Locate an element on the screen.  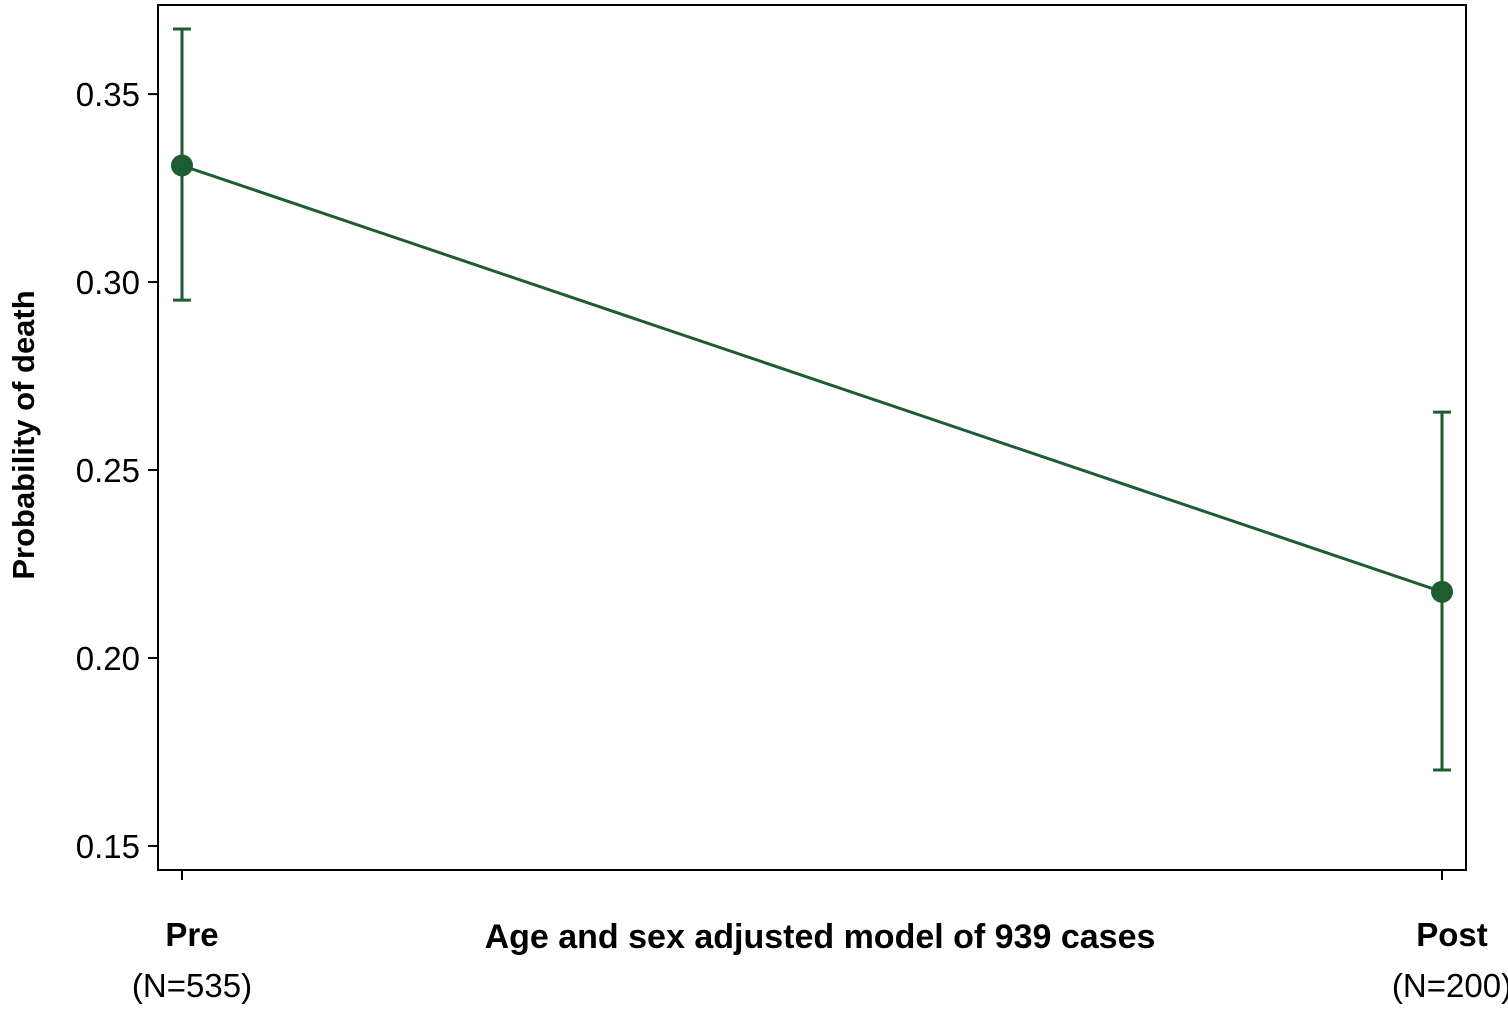
y-tick-label: 0.30 is located at coordinates (108, 282).